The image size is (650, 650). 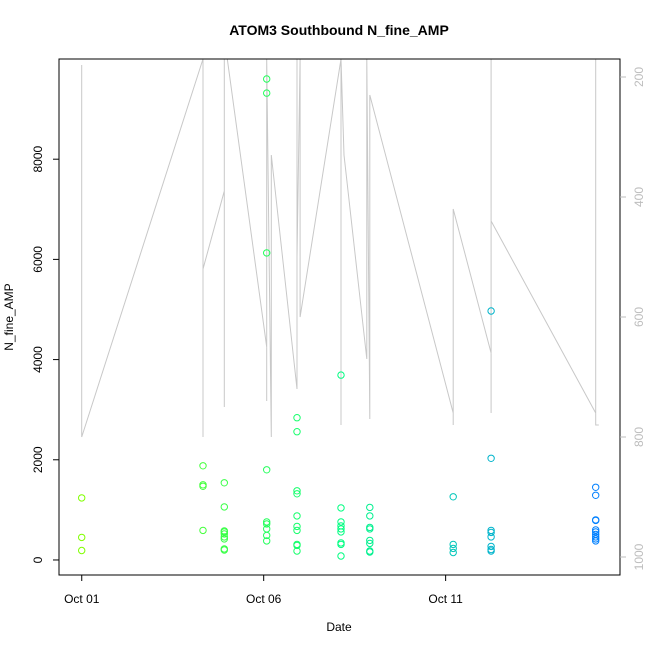 What do you see at coordinates (264, 599) in the screenshot?
I see `x-tick-label: Oct 06` at bounding box center [264, 599].